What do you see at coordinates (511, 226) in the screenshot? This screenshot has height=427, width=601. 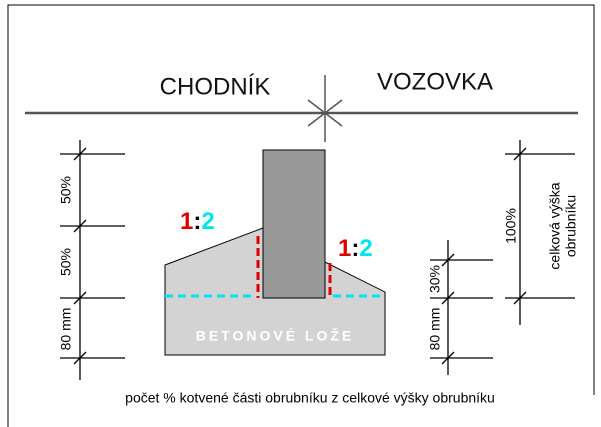 I see `dim-label: 100%` at bounding box center [511, 226].